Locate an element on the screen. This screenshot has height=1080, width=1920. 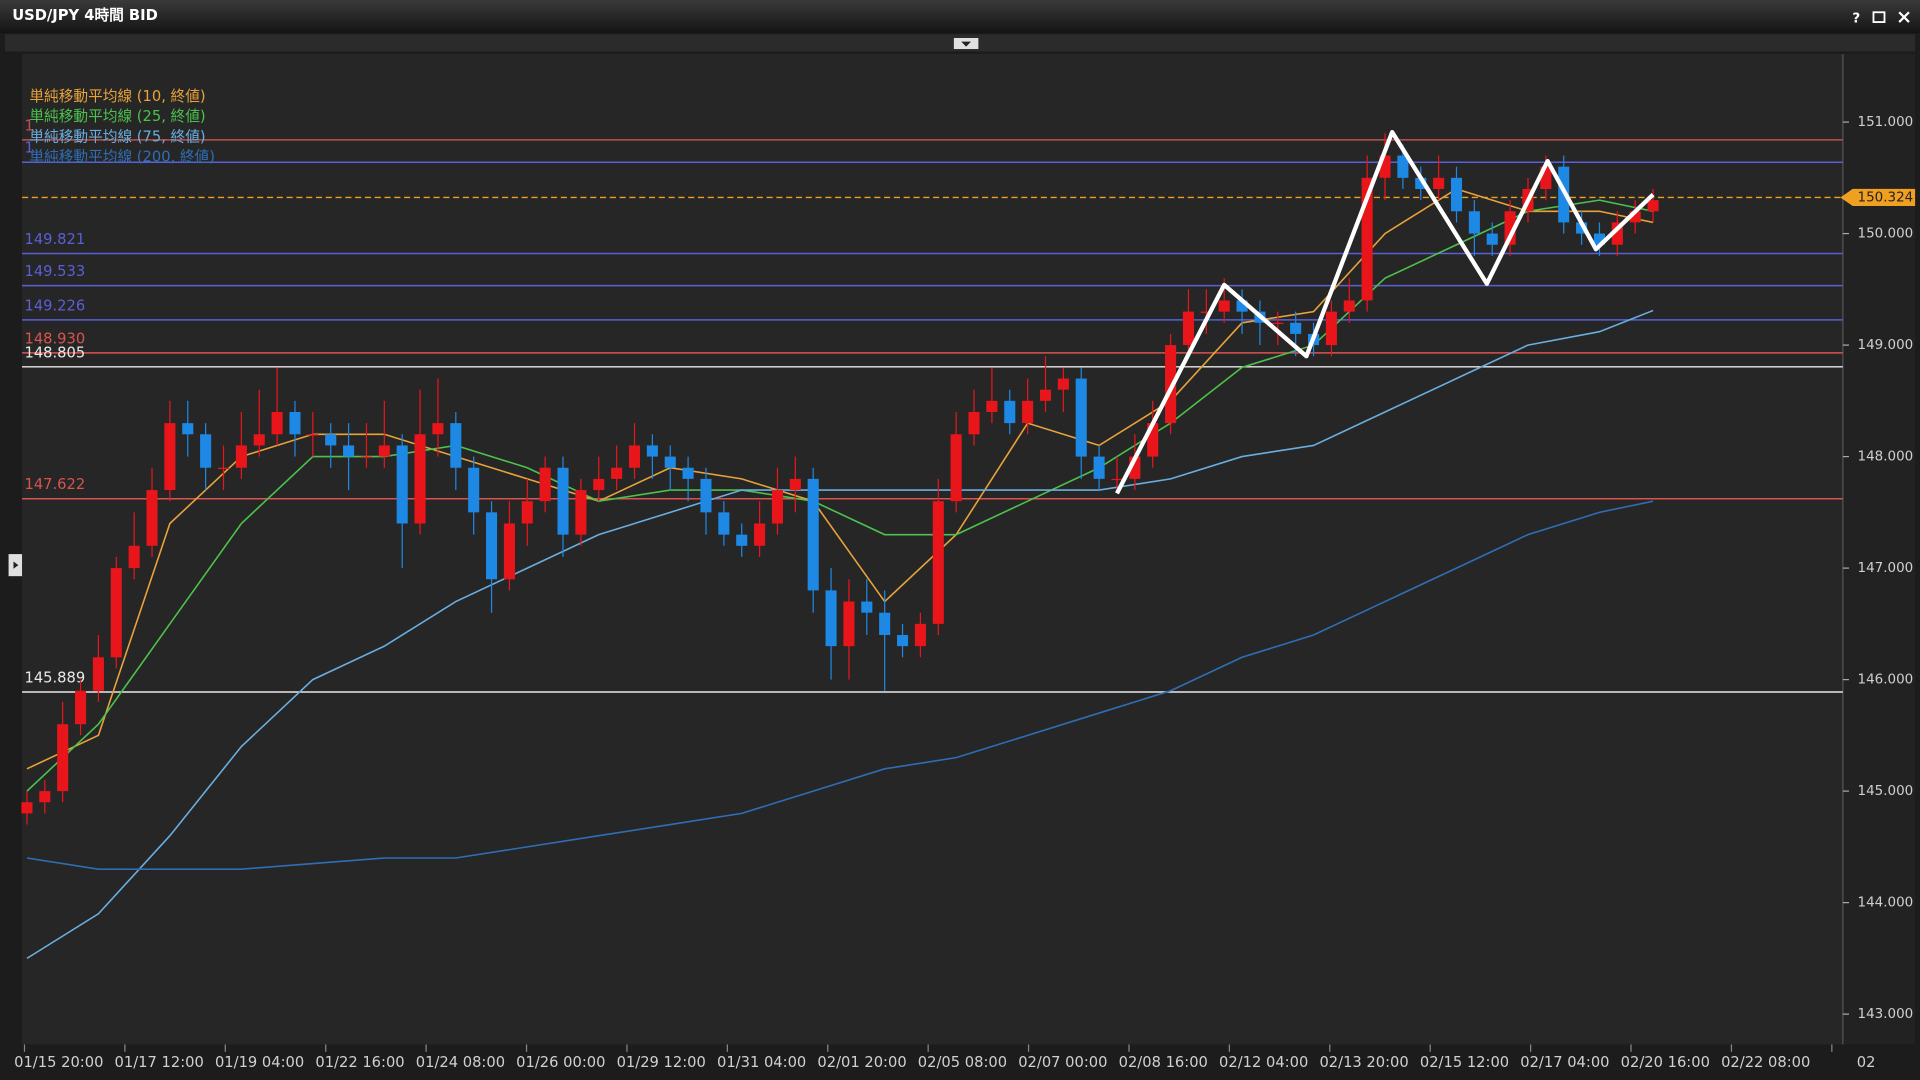
window-title: USD/JPY 4時間 BID is located at coordinates (85, 15).